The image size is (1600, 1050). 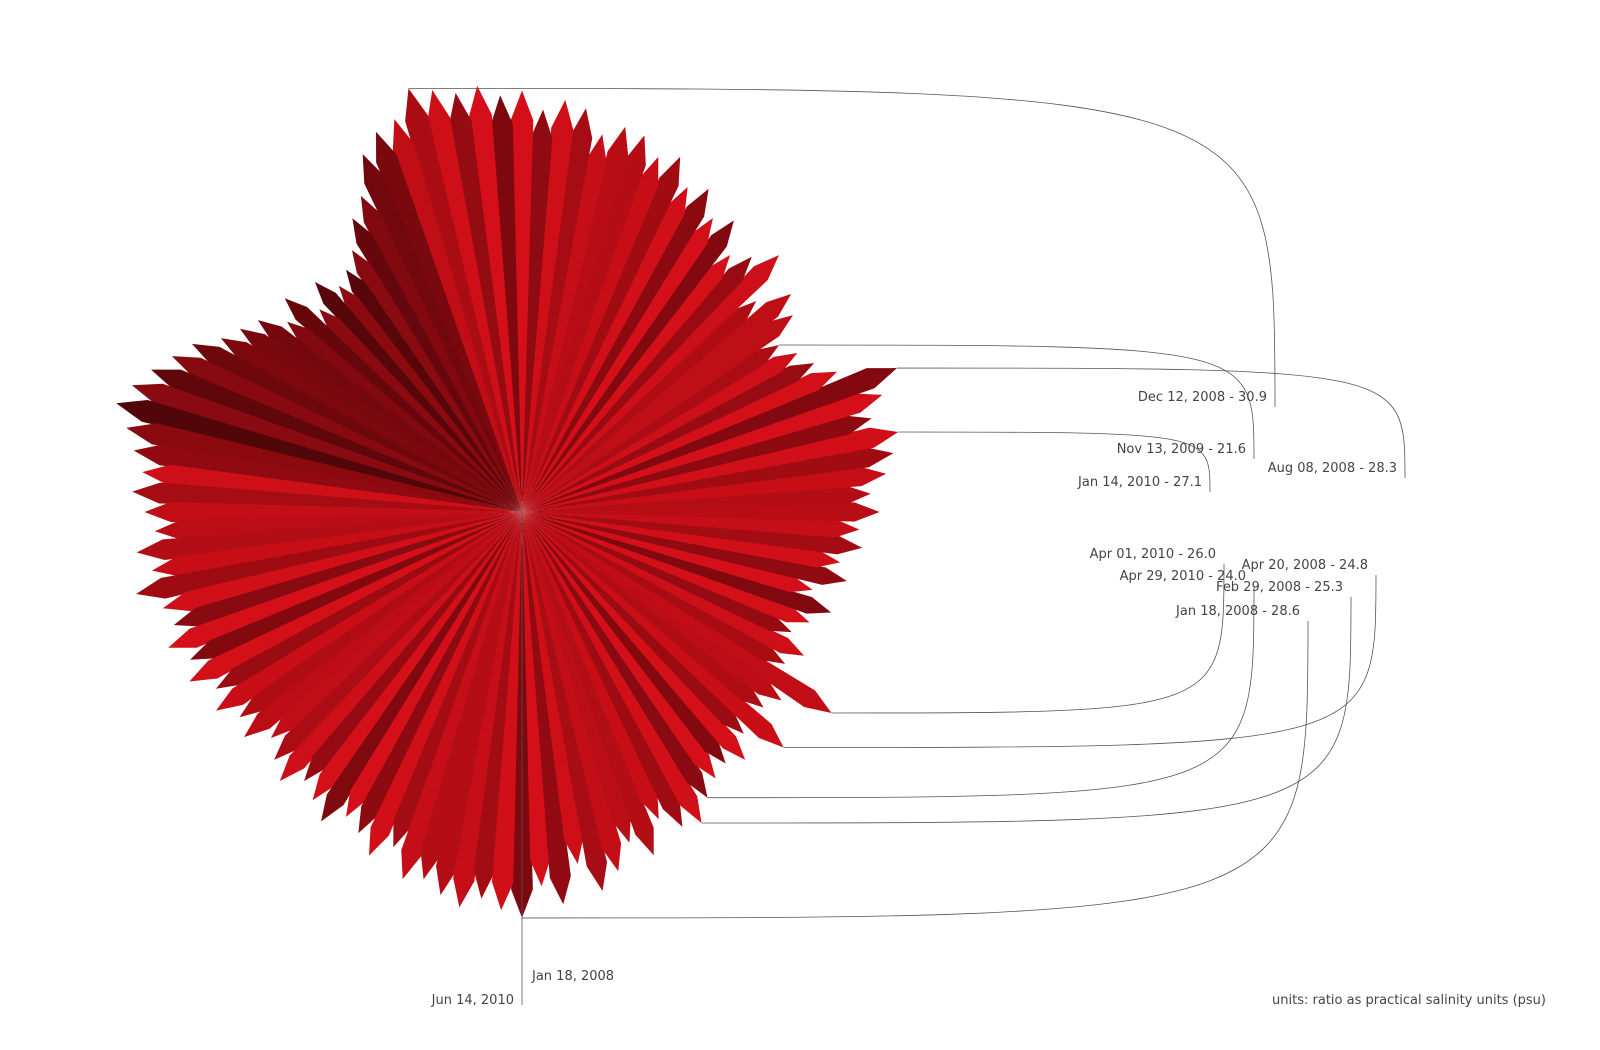 I want to click on annotation-label: Apr 01, 2010 - 26.0, so click(x=1153, y=554).